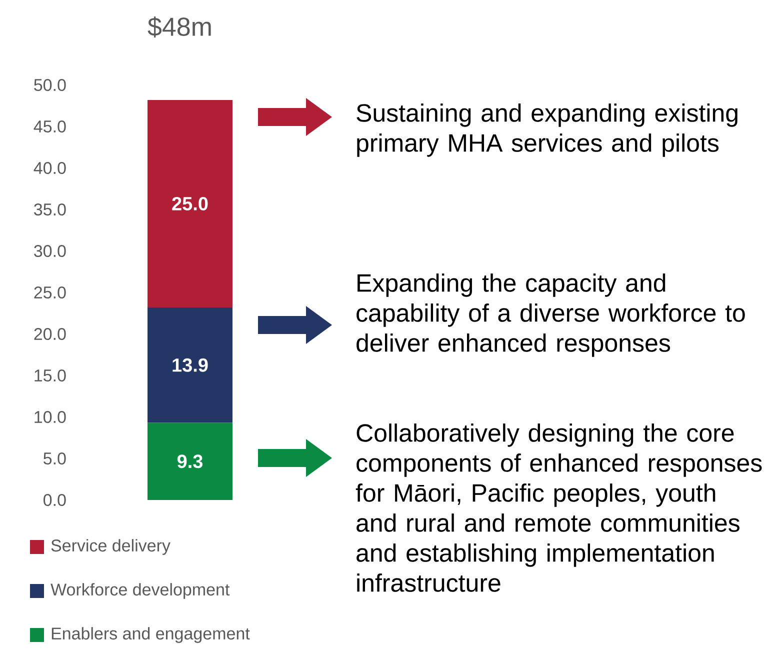 The width and height of the screenshot is (777, 655). What do you see at coordinates (110, 547) in the screenshot?
I see `legend-label: Service delivery` at bounding box center [110, 547].